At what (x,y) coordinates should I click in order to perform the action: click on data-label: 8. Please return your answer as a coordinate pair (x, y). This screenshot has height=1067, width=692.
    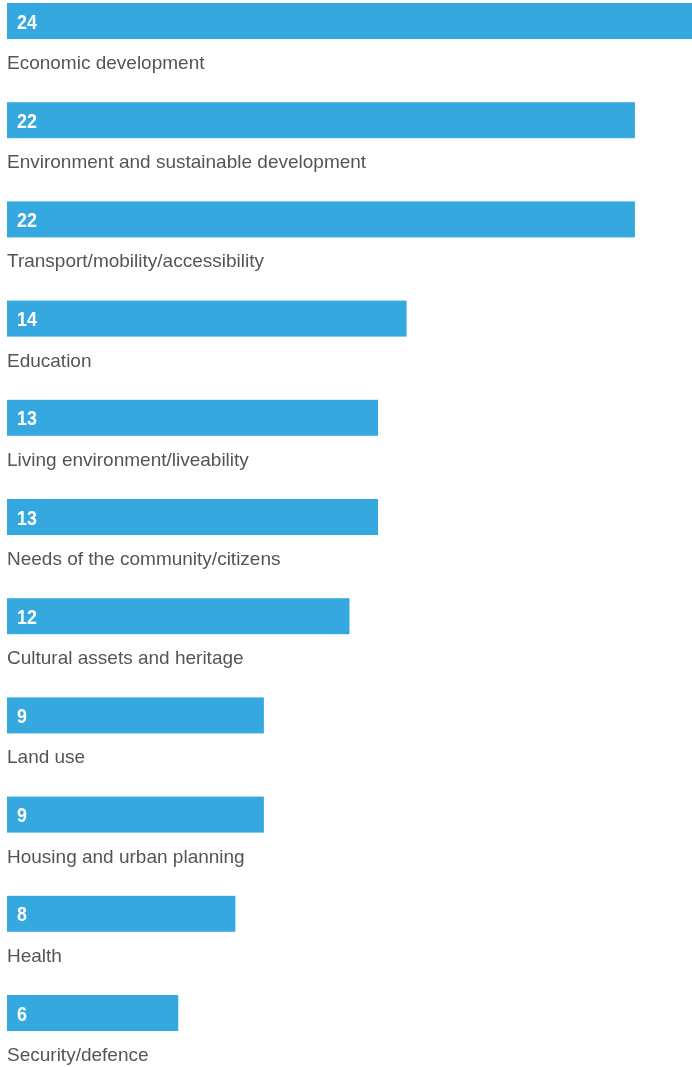
    Looking at the image, I should click on (22, 913).